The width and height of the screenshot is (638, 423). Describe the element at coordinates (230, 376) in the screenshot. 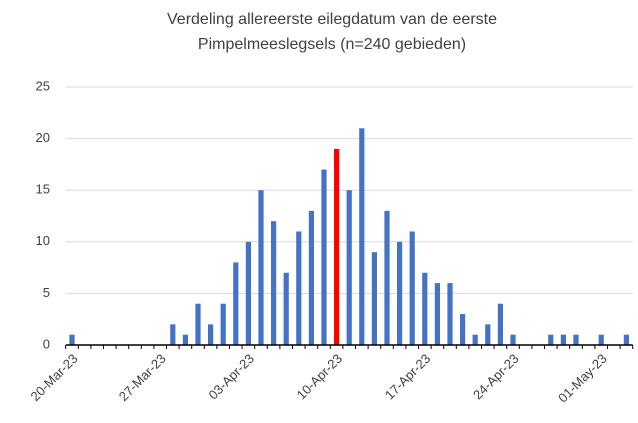

I see `x-tick-label: 03-Apr-23` at that location.